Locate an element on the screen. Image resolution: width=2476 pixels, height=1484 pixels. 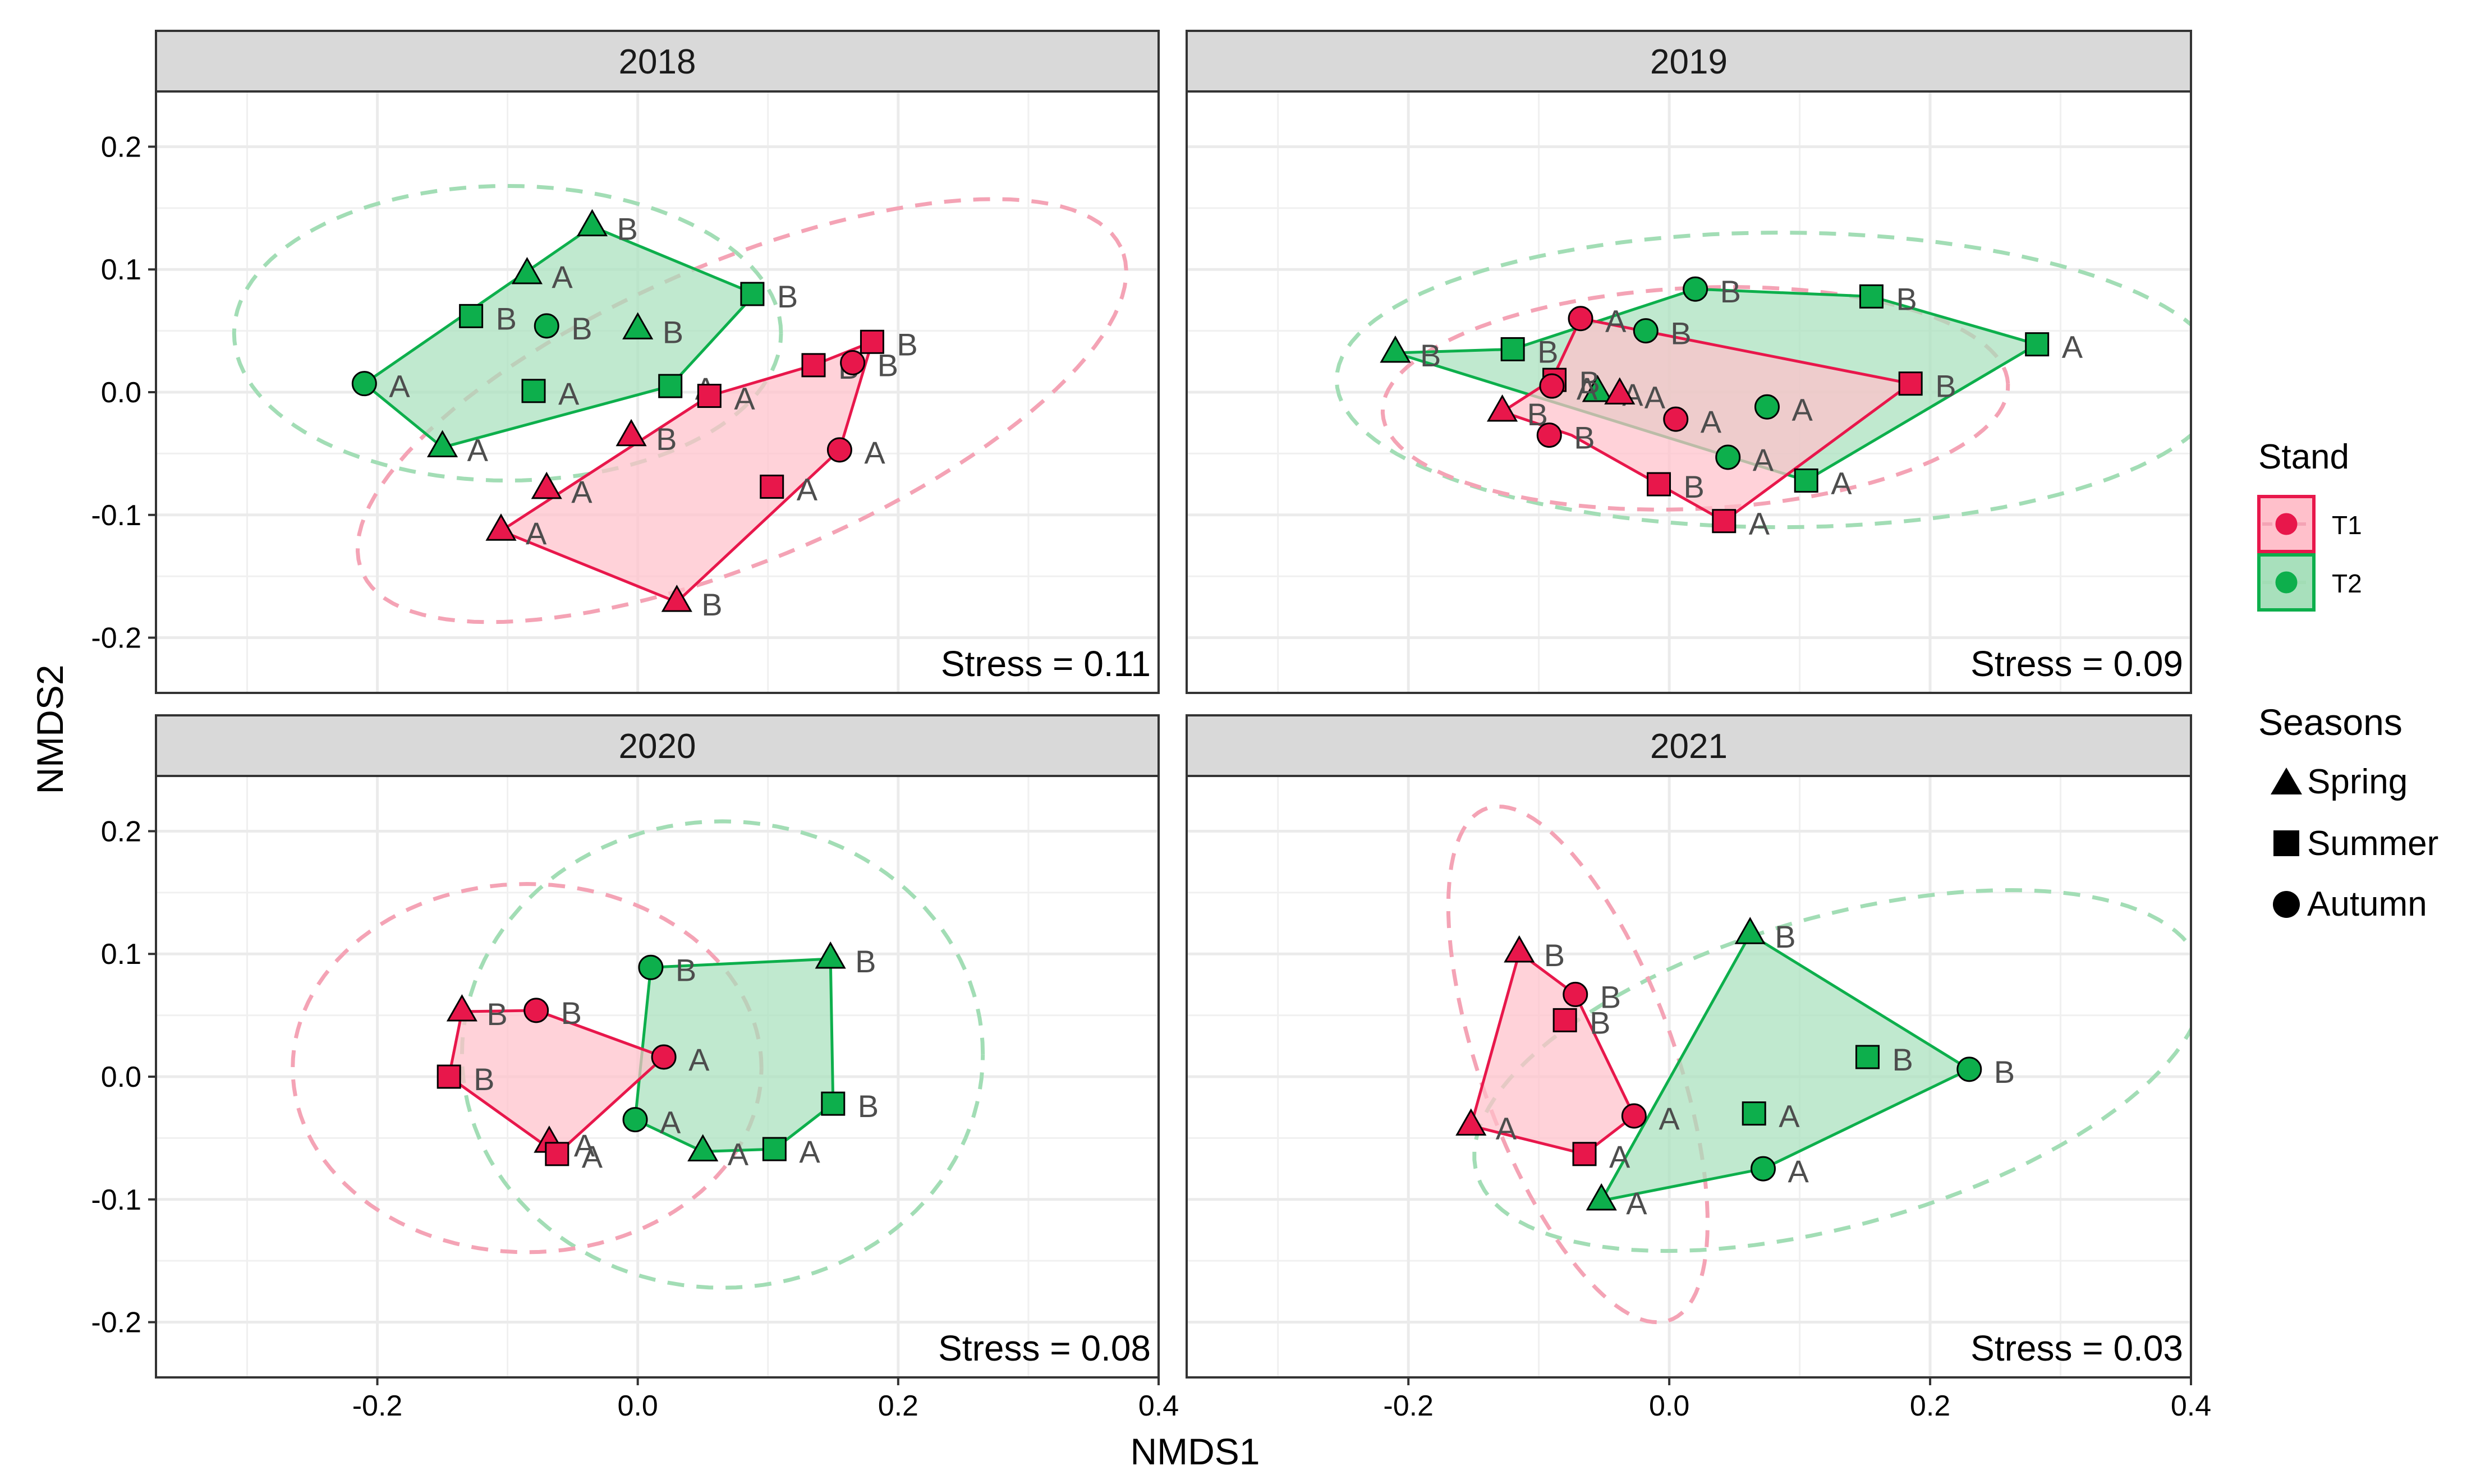
legend: Stand T1 T2 Seasons Spring Summer Autumn is located at coordinates (2347, 681).